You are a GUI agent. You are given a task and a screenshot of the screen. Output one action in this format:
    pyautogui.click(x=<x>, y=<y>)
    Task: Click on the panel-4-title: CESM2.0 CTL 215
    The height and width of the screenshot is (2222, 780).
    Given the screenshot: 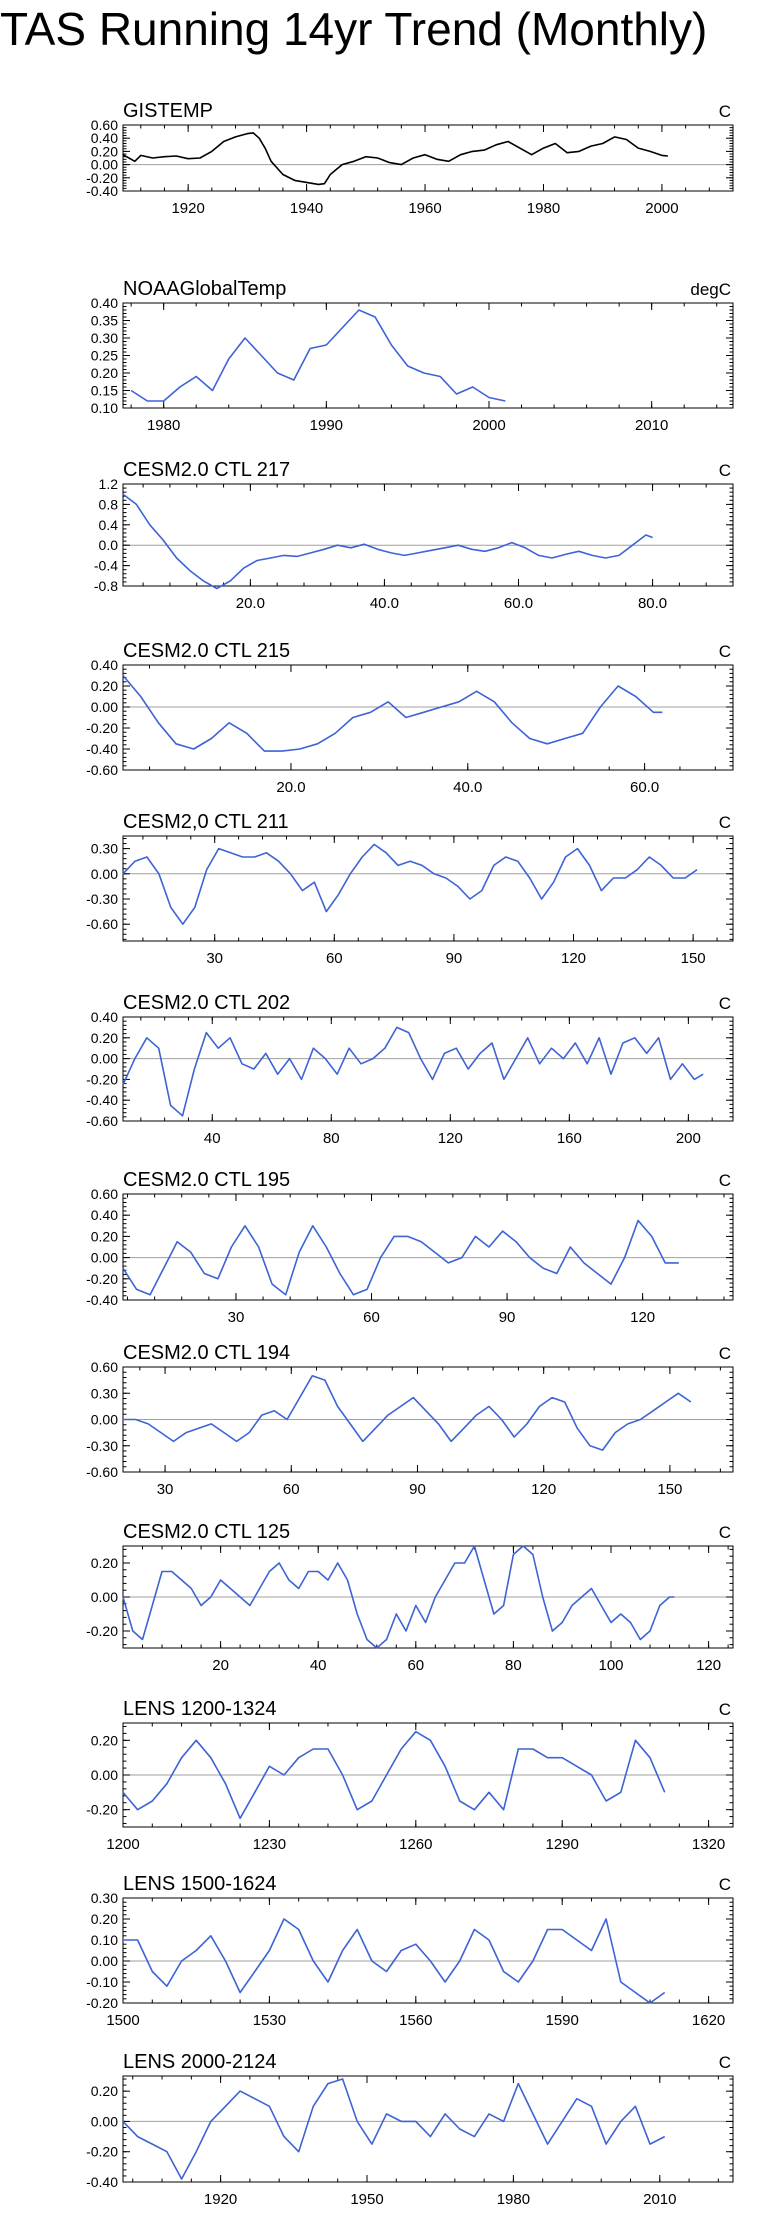 What is the action you would take?
    pyautogui.click(x=206, y=651)
    